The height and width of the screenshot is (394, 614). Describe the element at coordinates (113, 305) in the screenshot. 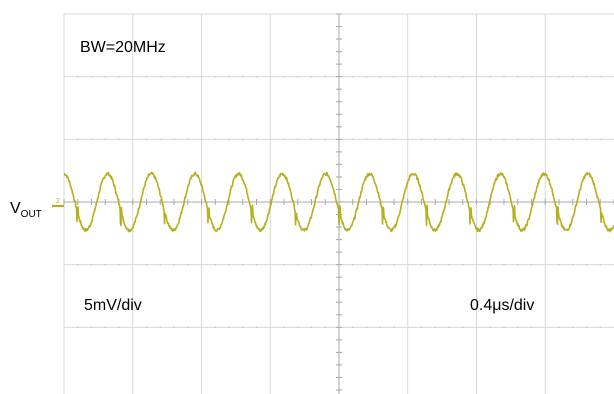

I see `vertical-scale-label: 5mV/div` at that location.